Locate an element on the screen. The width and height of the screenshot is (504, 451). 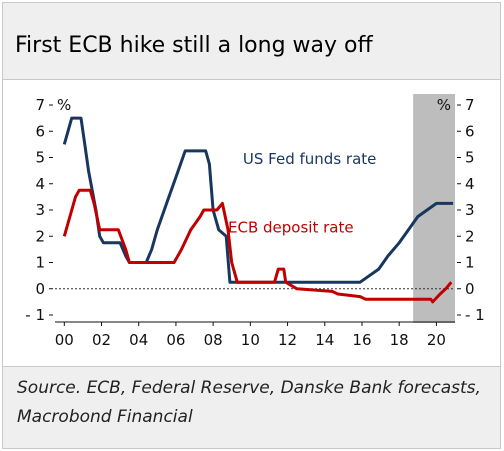
title-divider is located at coordinates (251, 79).